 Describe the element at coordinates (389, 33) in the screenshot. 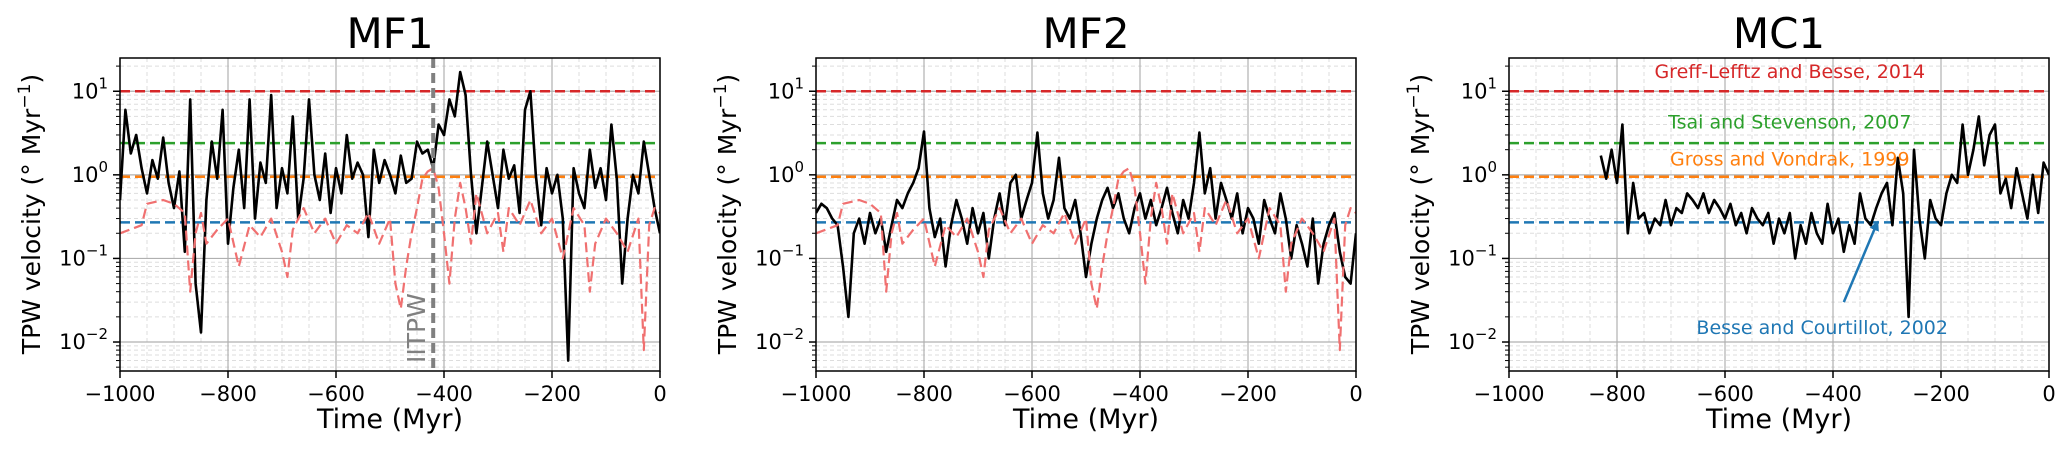

I see `panel-title: MF1` at that location.